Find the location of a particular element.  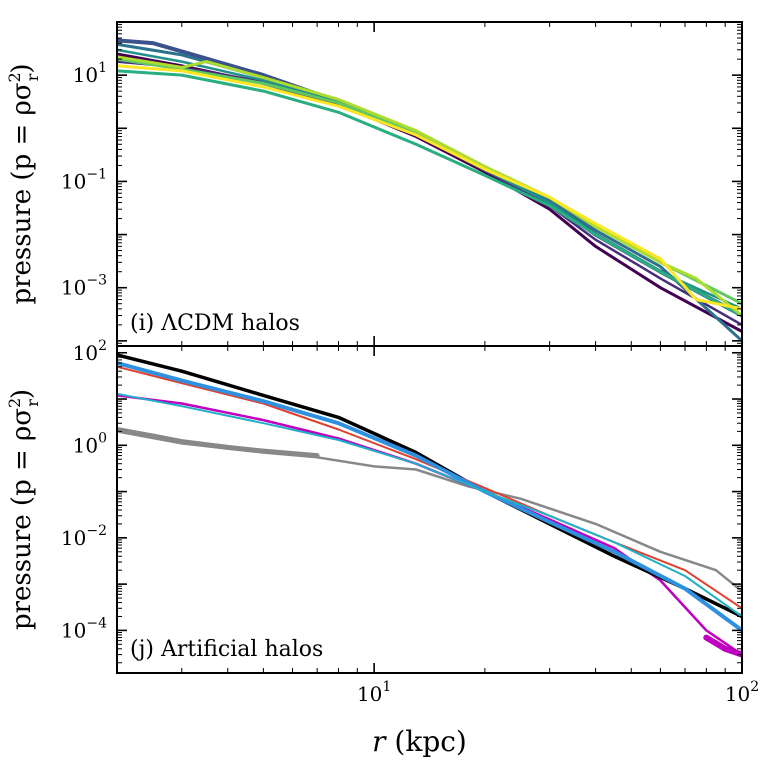

y-tick-label: 10⁻³ is located at coordinates (84, 286).